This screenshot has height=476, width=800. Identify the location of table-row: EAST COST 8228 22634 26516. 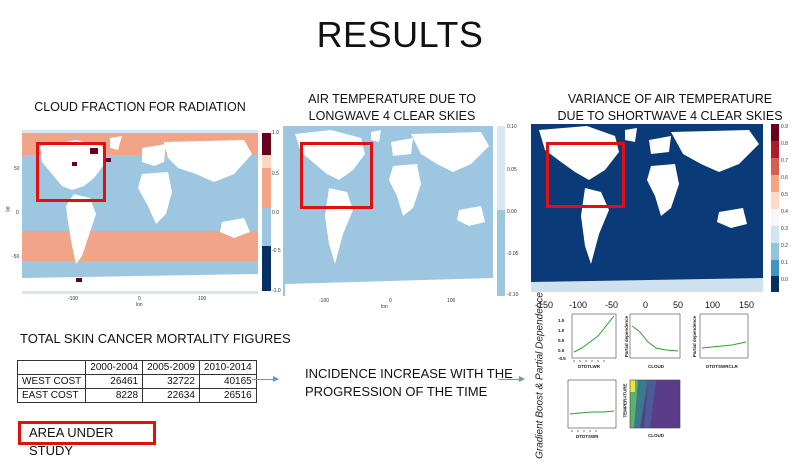
(136, 395).